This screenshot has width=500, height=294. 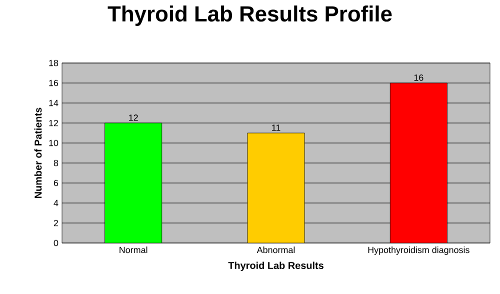 What do you see at coordinates (276, 266) in the screenshot?
I see `x-axis-title: Thyroid Lab Results` at bounding box center [276, 266].